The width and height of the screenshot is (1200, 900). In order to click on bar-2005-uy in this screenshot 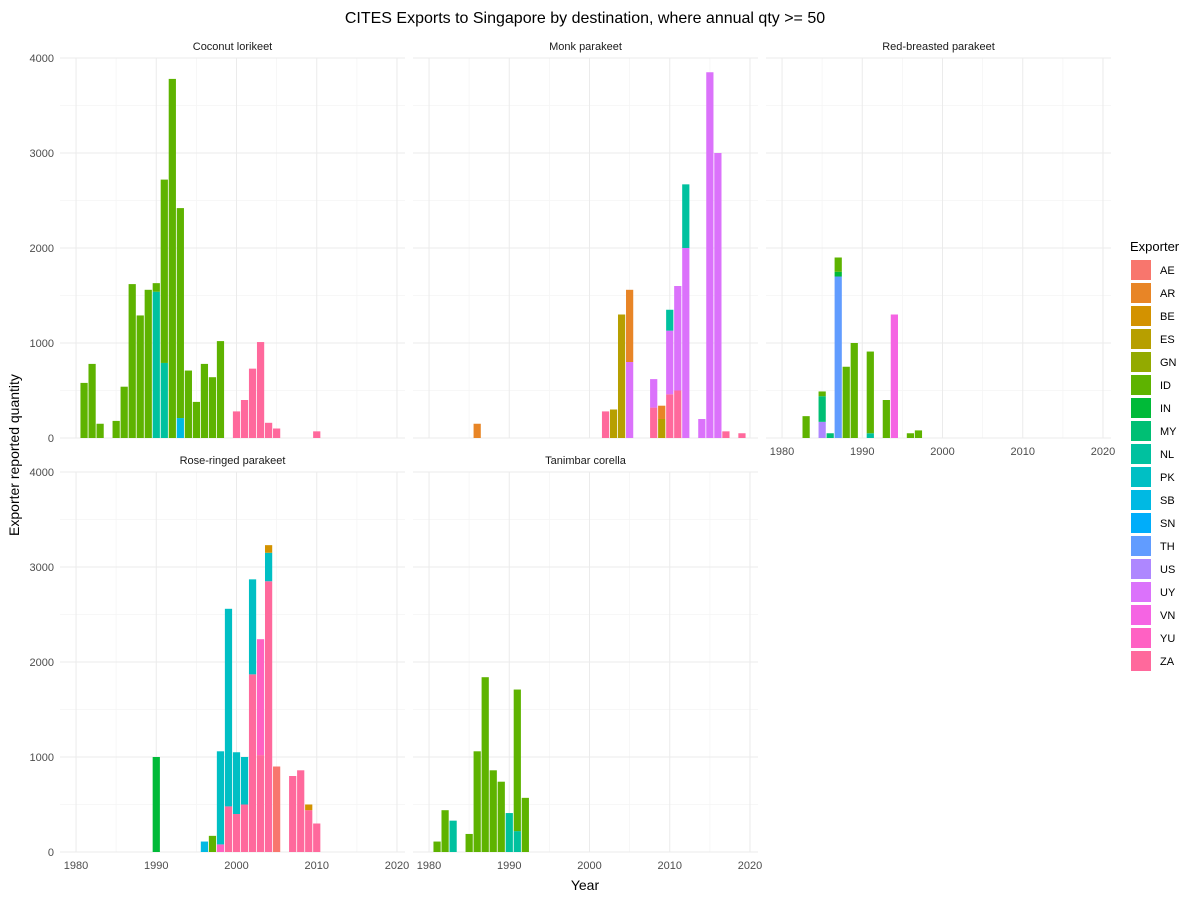, I will do `click(630, 400)`.